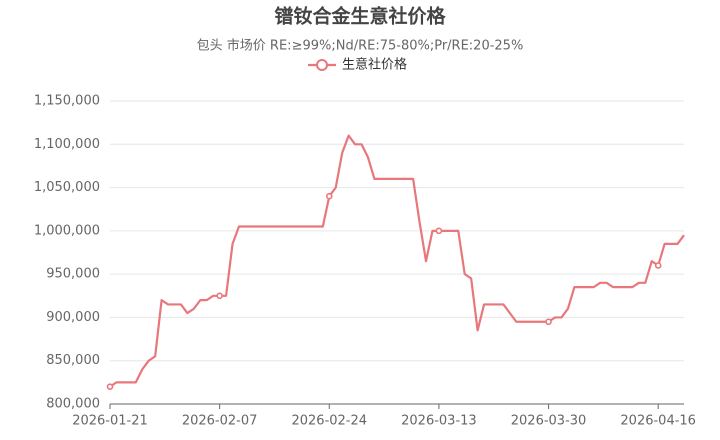 Image resolution: width=720 pixels, height=440 pixels. Describe the element at coordinates (110, 421) in the screenshot. I see `x-tick-label: 2026-01-21` at that location.